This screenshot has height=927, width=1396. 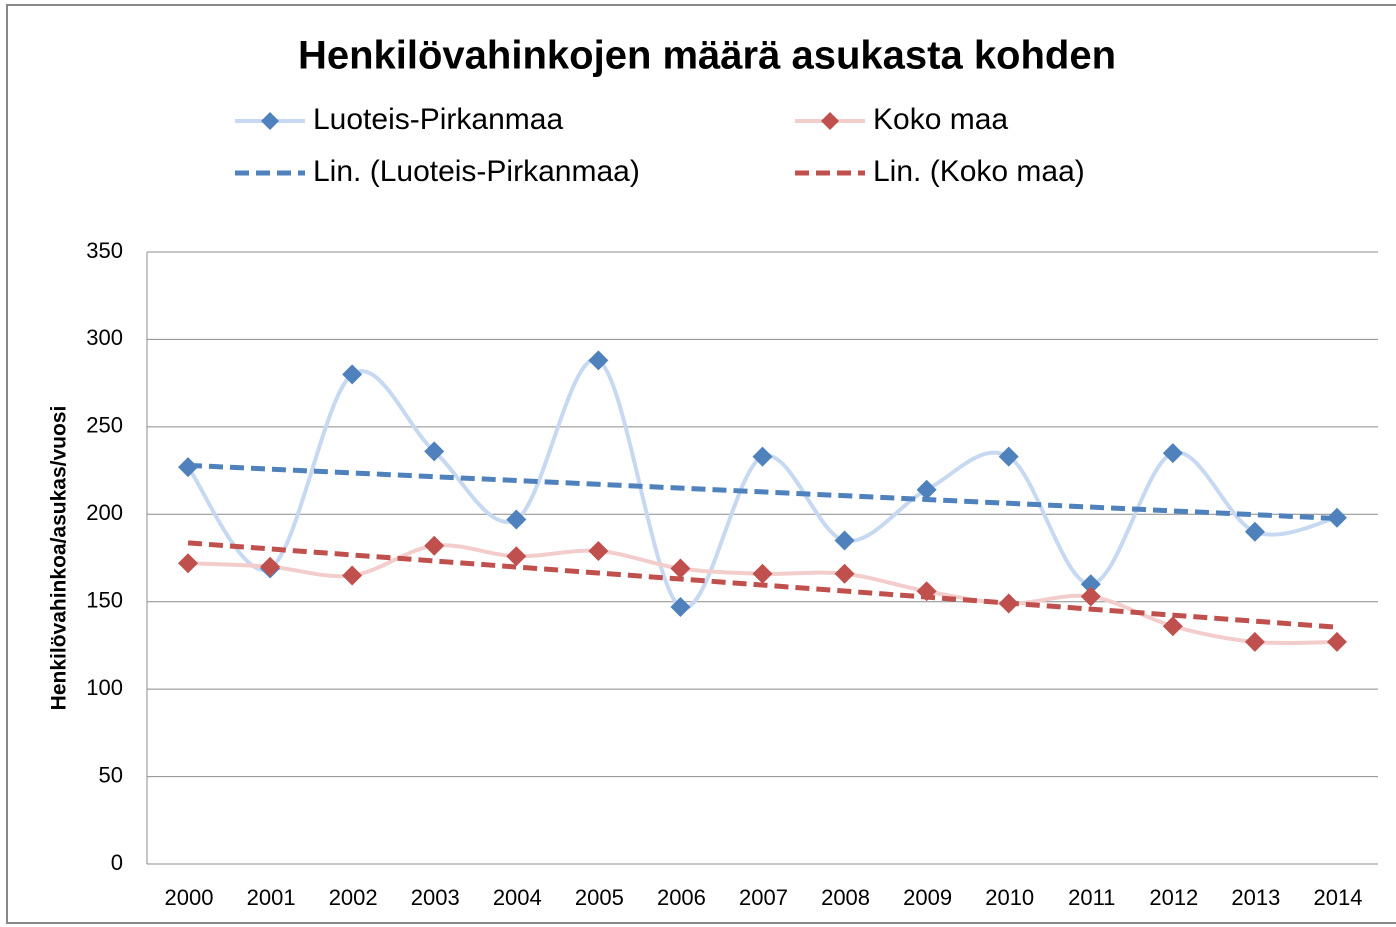 I want to click on legend-label: Koko maa, so click(x=940, y=119).